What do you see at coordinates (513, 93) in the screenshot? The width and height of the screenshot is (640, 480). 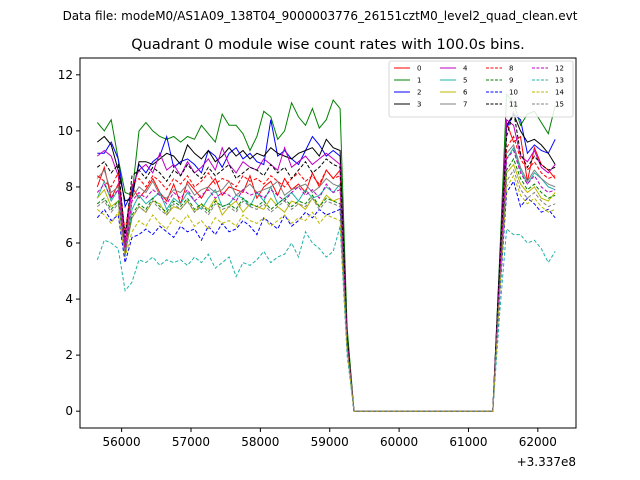 I see `legend-label-10: 10` at bounding box center [513, 93].